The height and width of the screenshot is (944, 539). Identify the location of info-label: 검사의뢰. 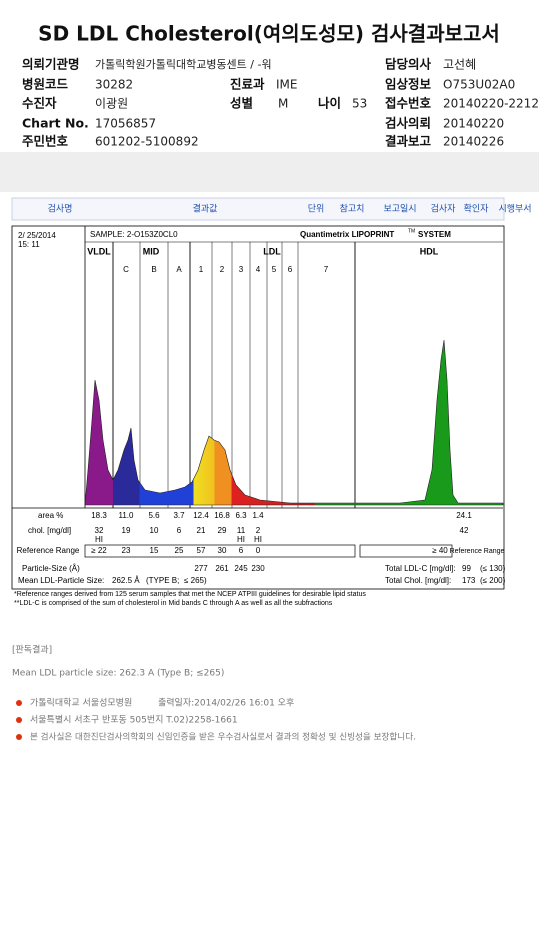
(408, 123).